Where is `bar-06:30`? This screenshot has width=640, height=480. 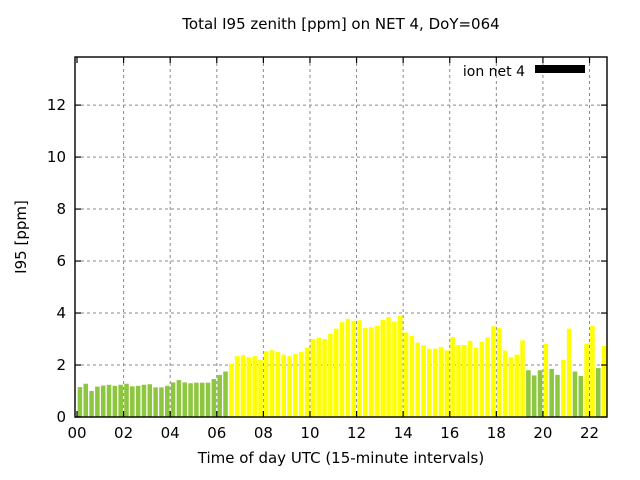 bar-06:30 is located at coordinates (231, 390).